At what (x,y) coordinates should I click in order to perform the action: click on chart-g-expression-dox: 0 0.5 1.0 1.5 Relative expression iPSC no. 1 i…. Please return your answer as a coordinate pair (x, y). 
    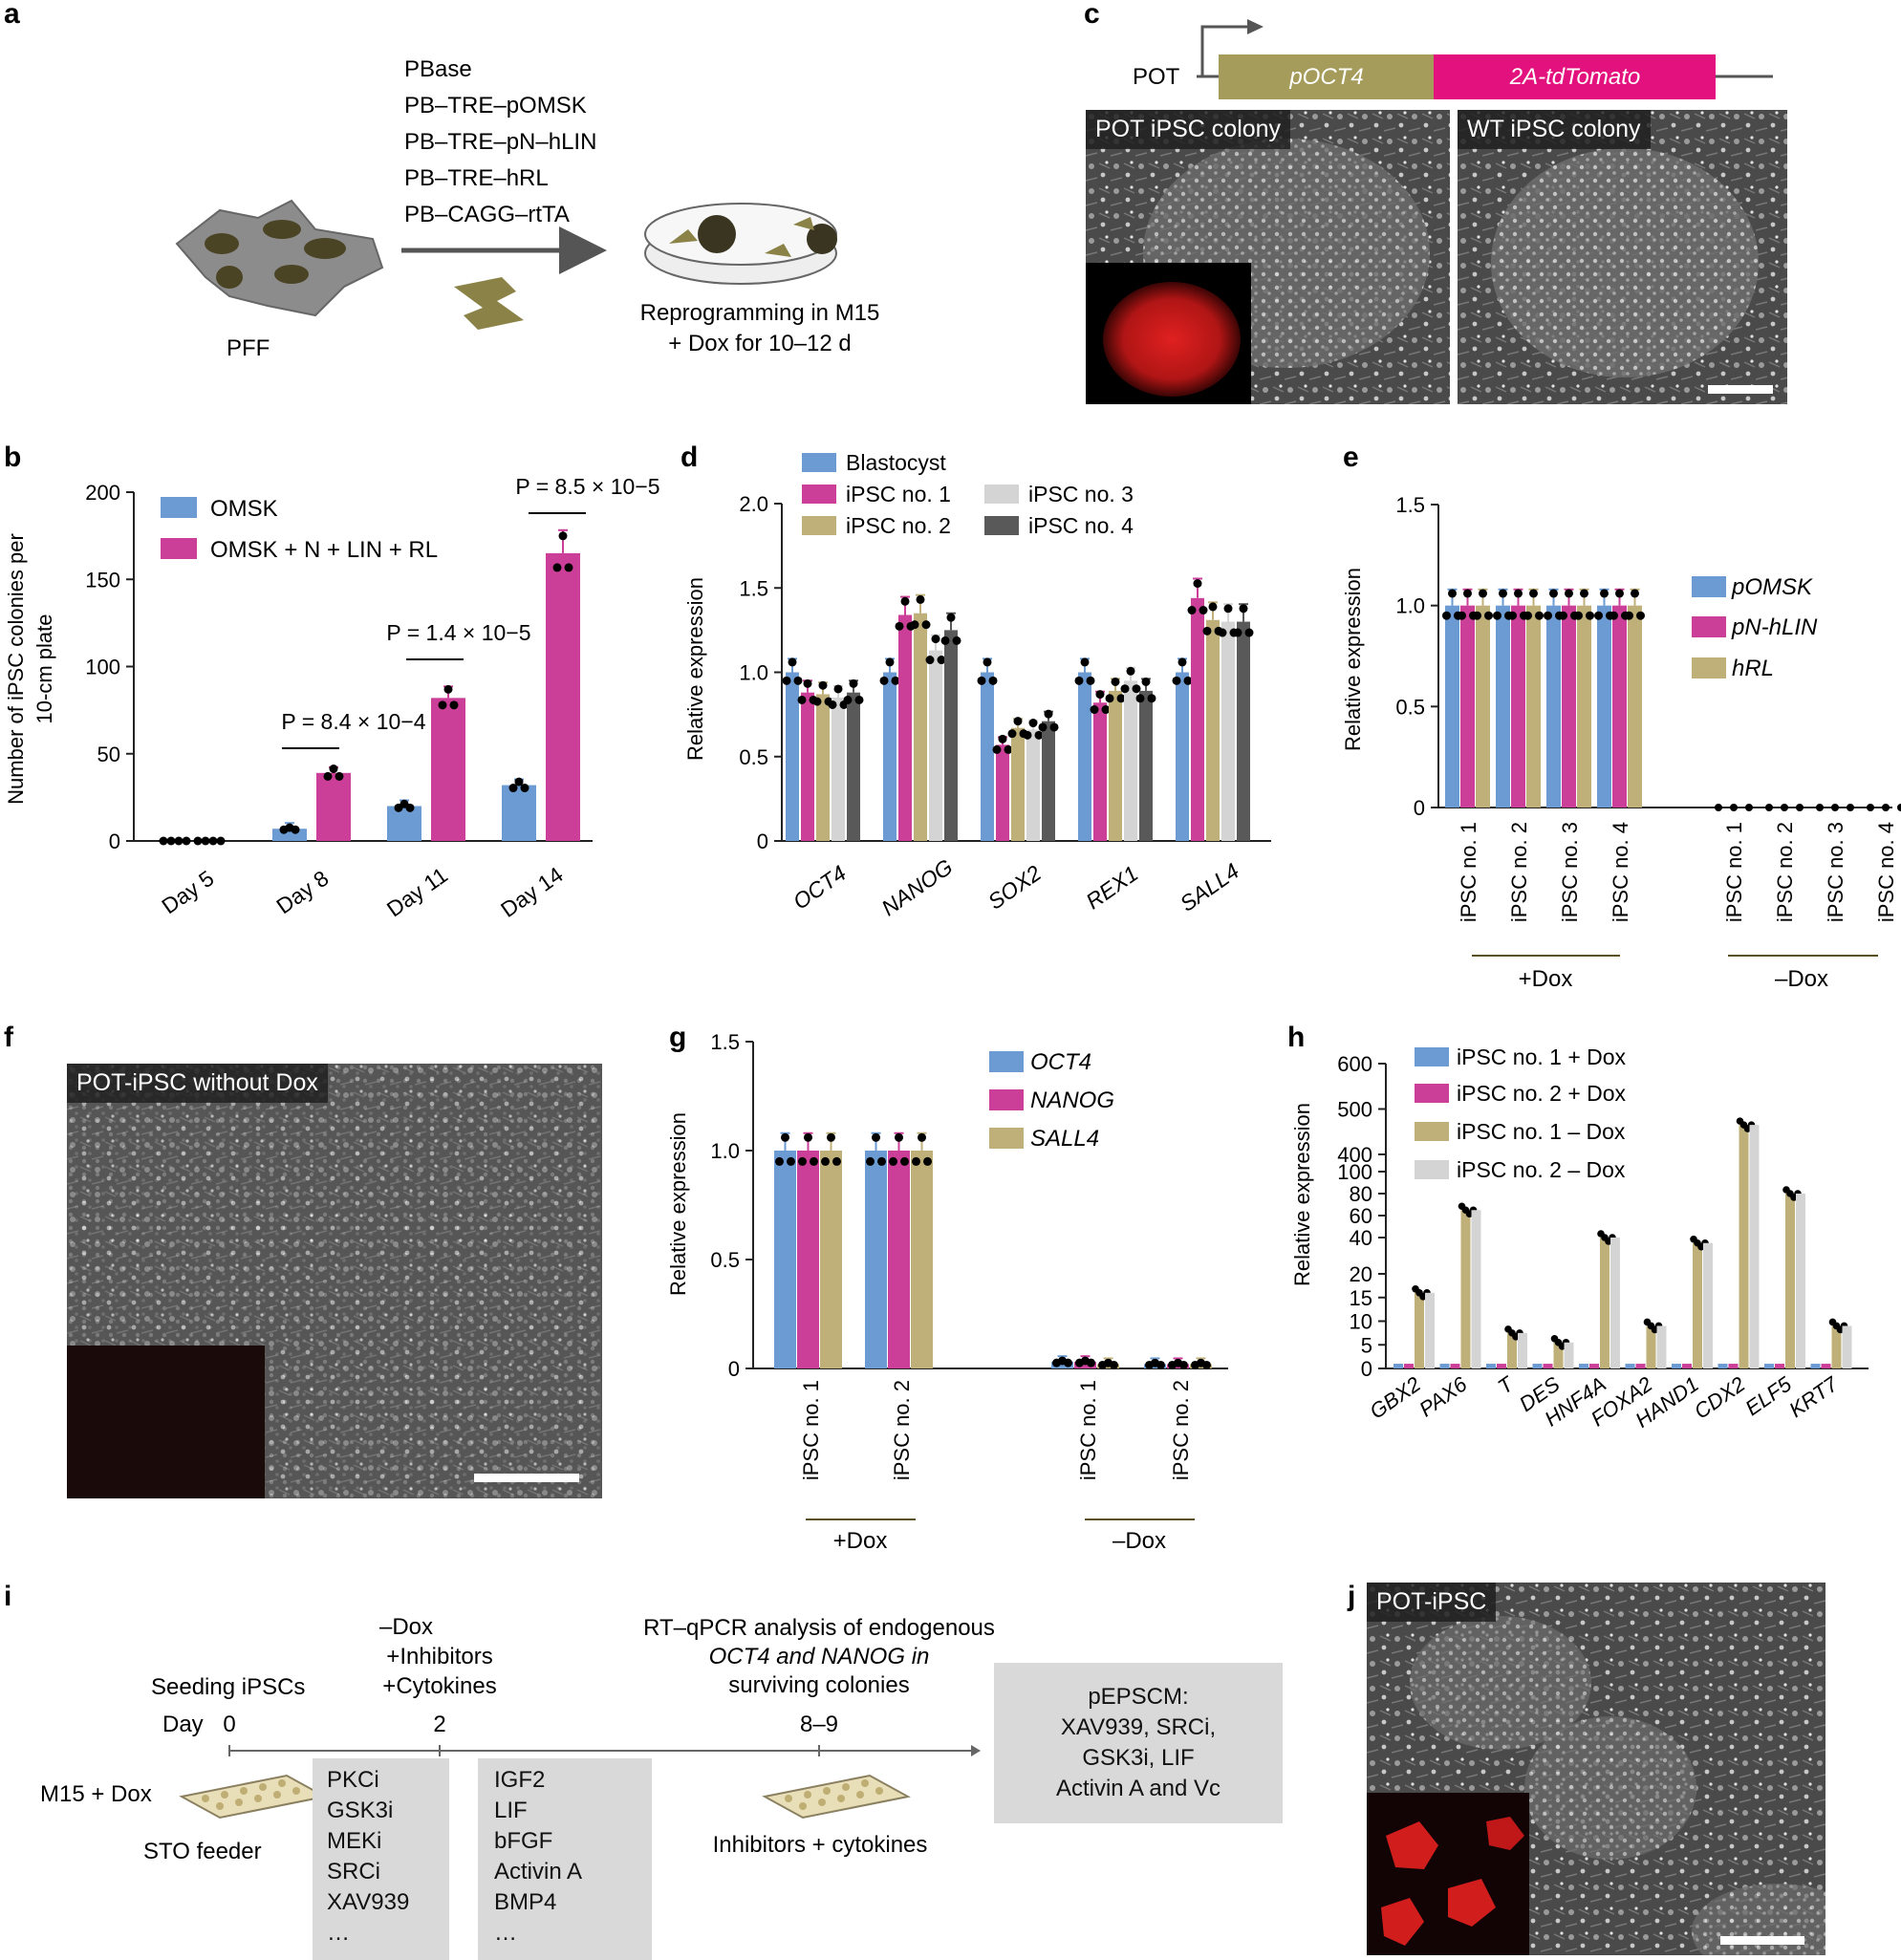
    Looking at the image, I should click on (947, 1292).